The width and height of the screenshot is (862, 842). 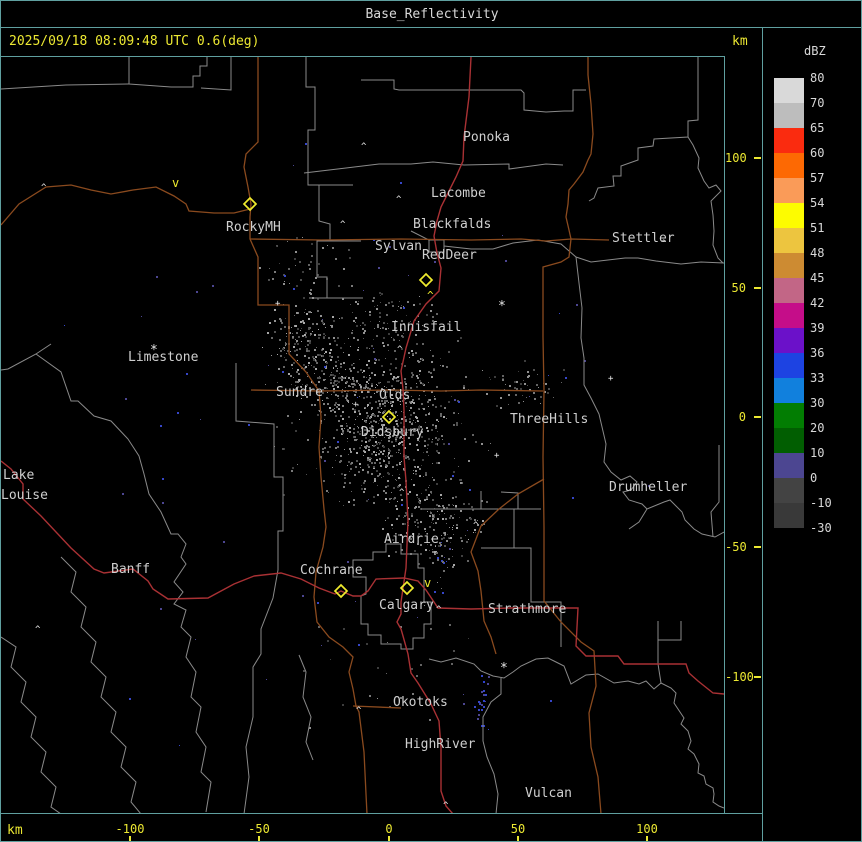 What do you see at coordinates (398, 246) in the screenshot?
I see `city-label: Sylvan` at bounding box center [398, 246].